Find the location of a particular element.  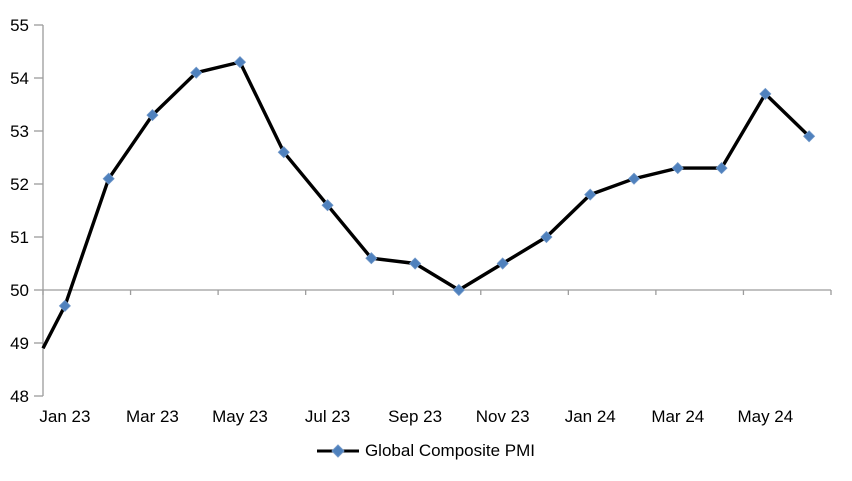

legend-series-swatch-icon is located at coordinates (337, 451).